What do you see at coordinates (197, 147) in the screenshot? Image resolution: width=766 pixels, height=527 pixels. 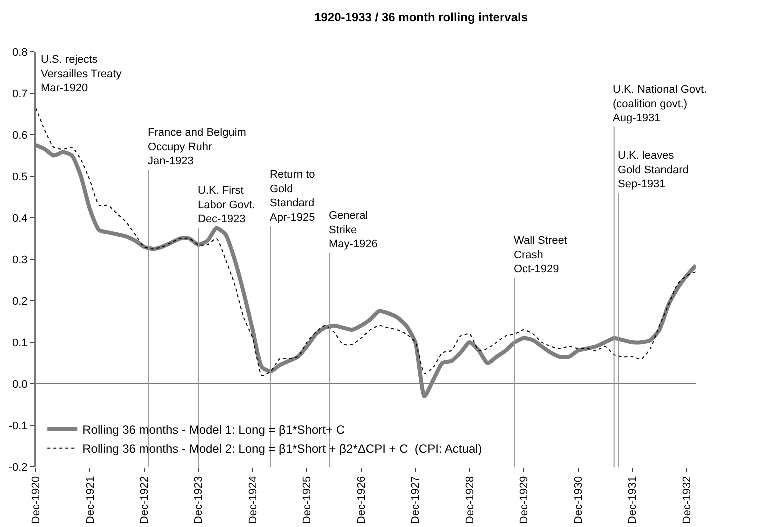 I see `ref-line-label: France and Belguim Occupy Ruhr Jan-1923` at bounding box center [197, 147].